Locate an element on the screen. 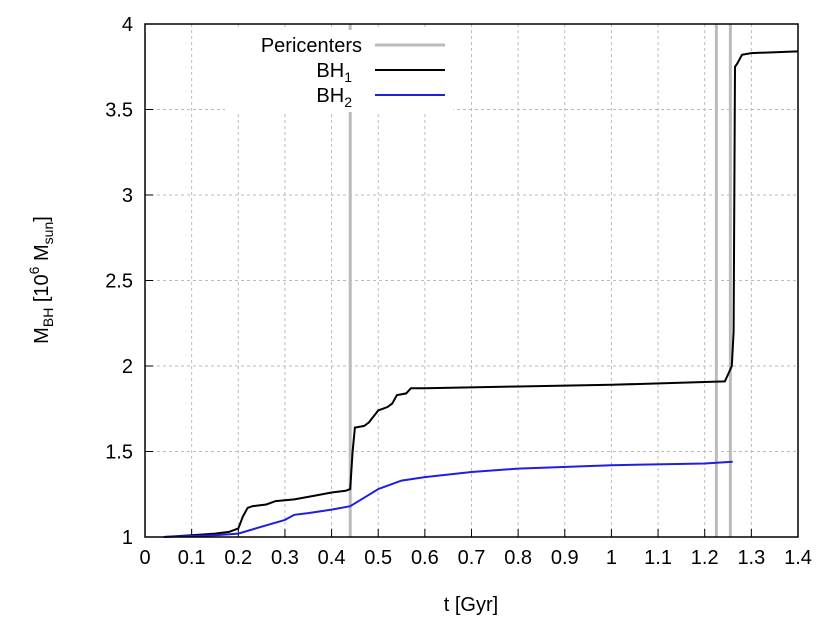 Image resolution: width=830 pixels, height=621 pixels. y-tick-label: 2.5 is located at coordinates (119, 282).